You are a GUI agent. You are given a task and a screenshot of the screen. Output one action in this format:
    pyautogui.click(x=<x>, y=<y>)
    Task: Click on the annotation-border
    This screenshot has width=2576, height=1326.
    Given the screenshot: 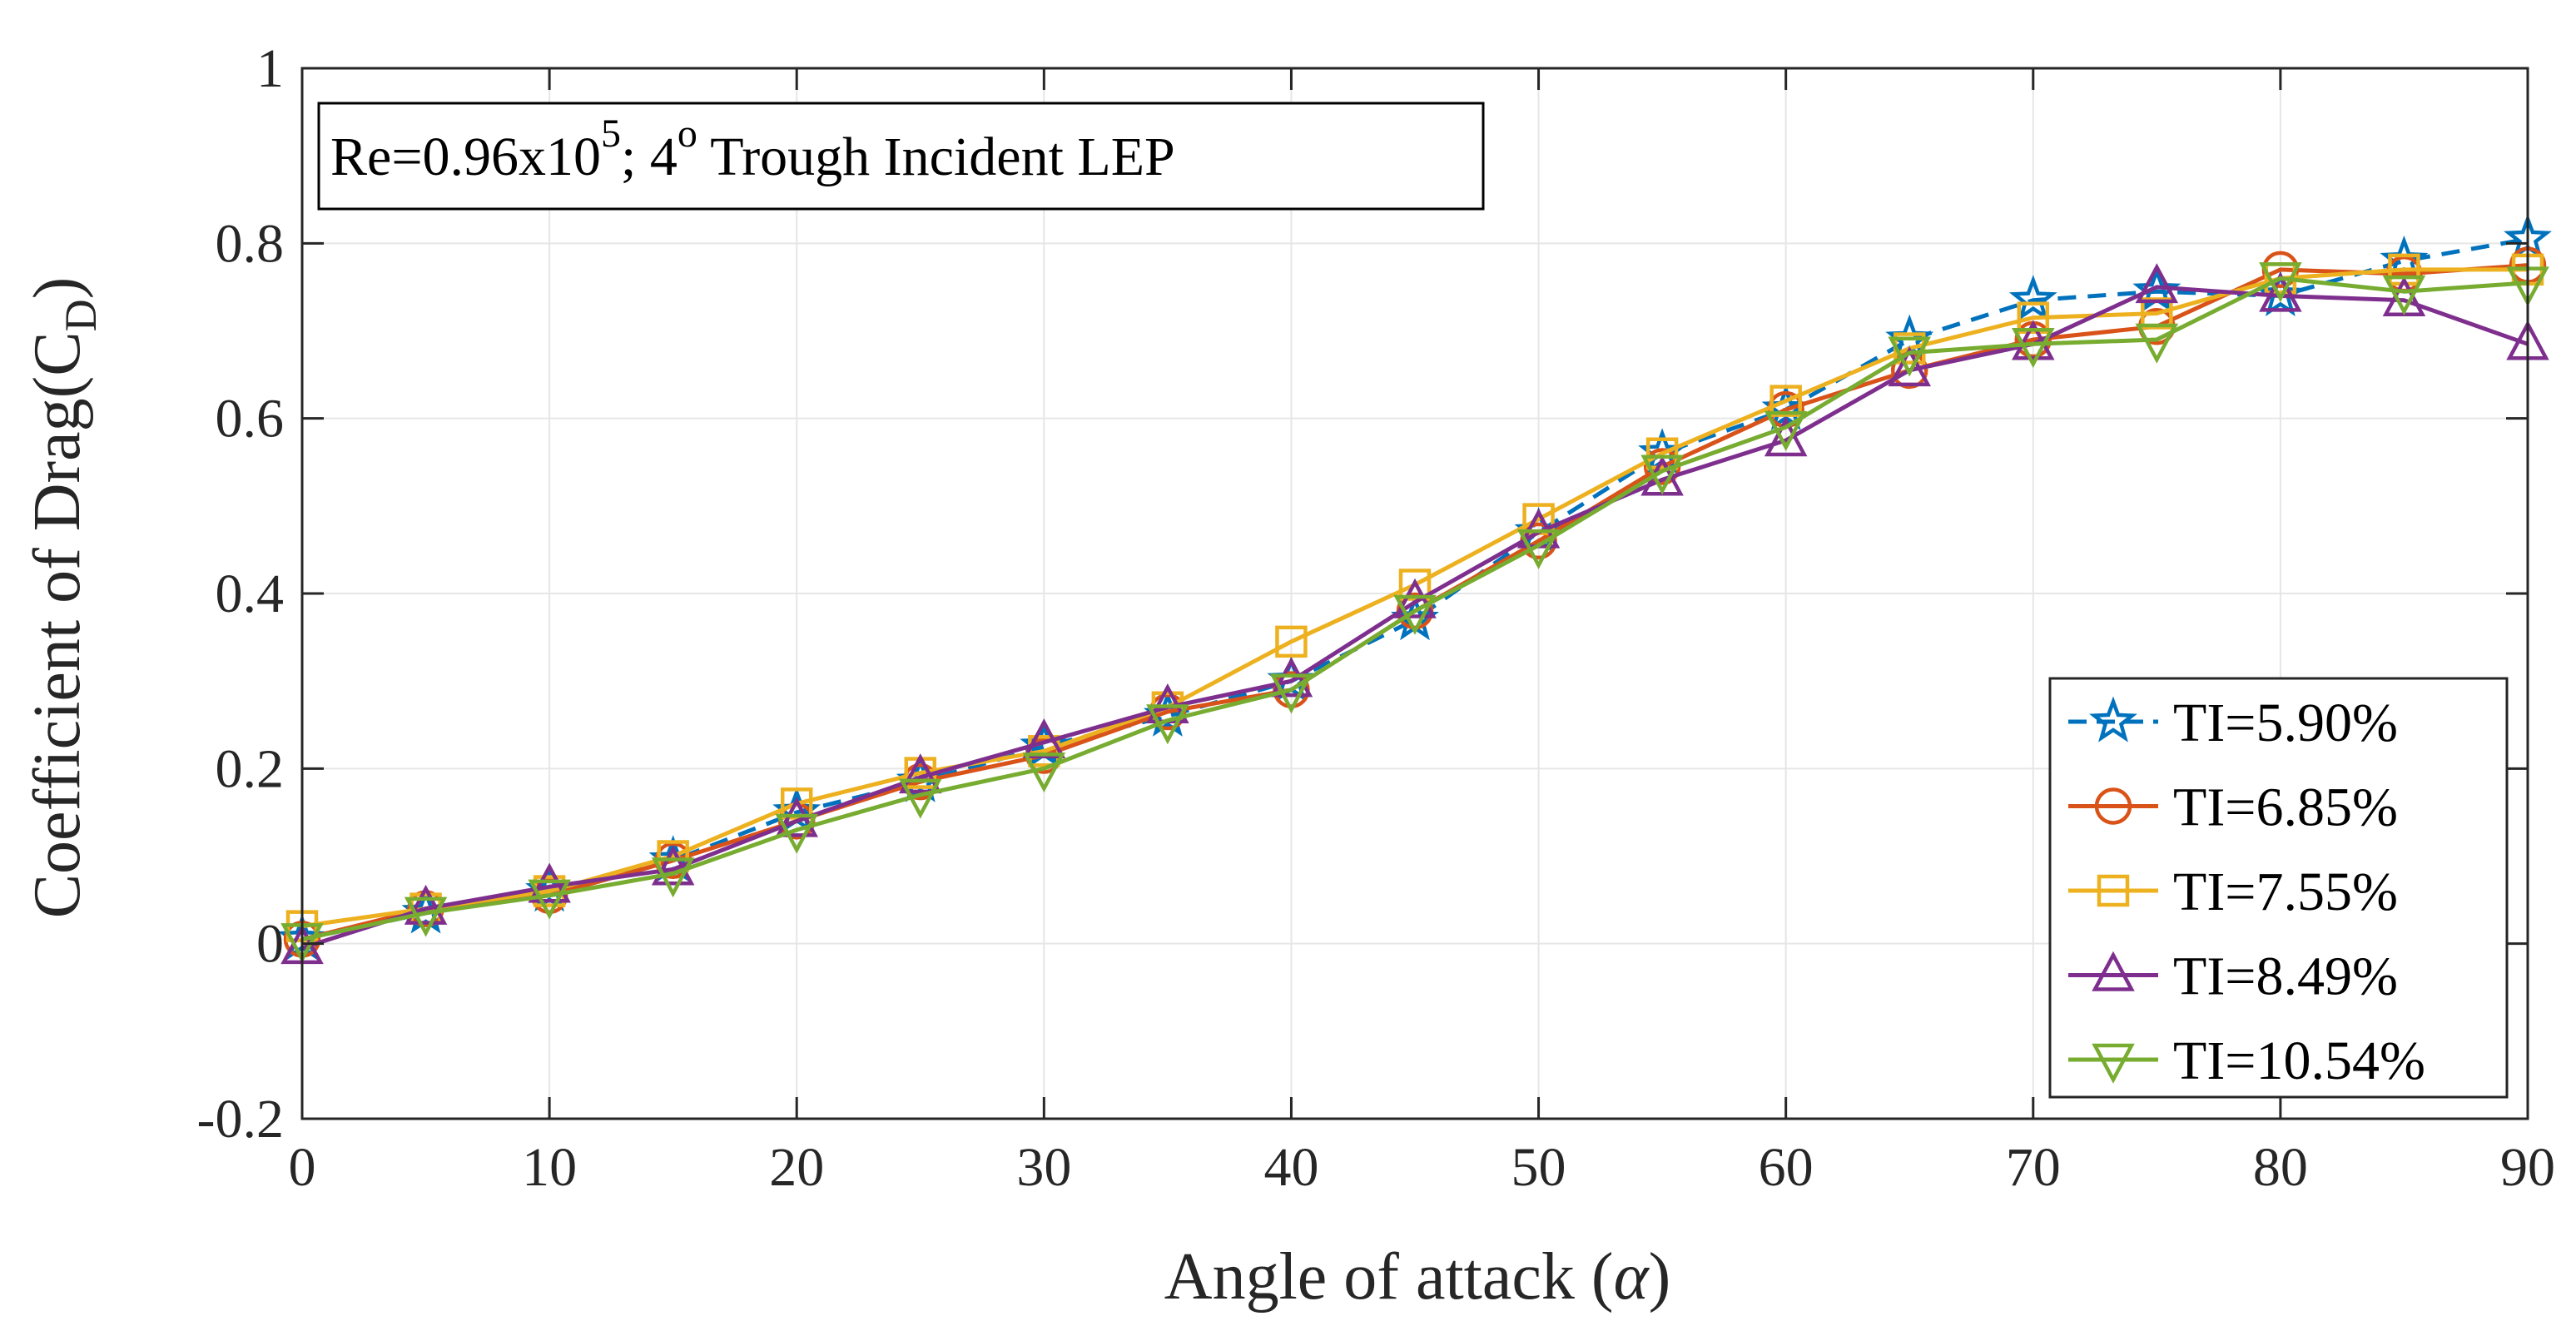 What is the action you would take?
    pyautogui.click(x=901, y=156)
    